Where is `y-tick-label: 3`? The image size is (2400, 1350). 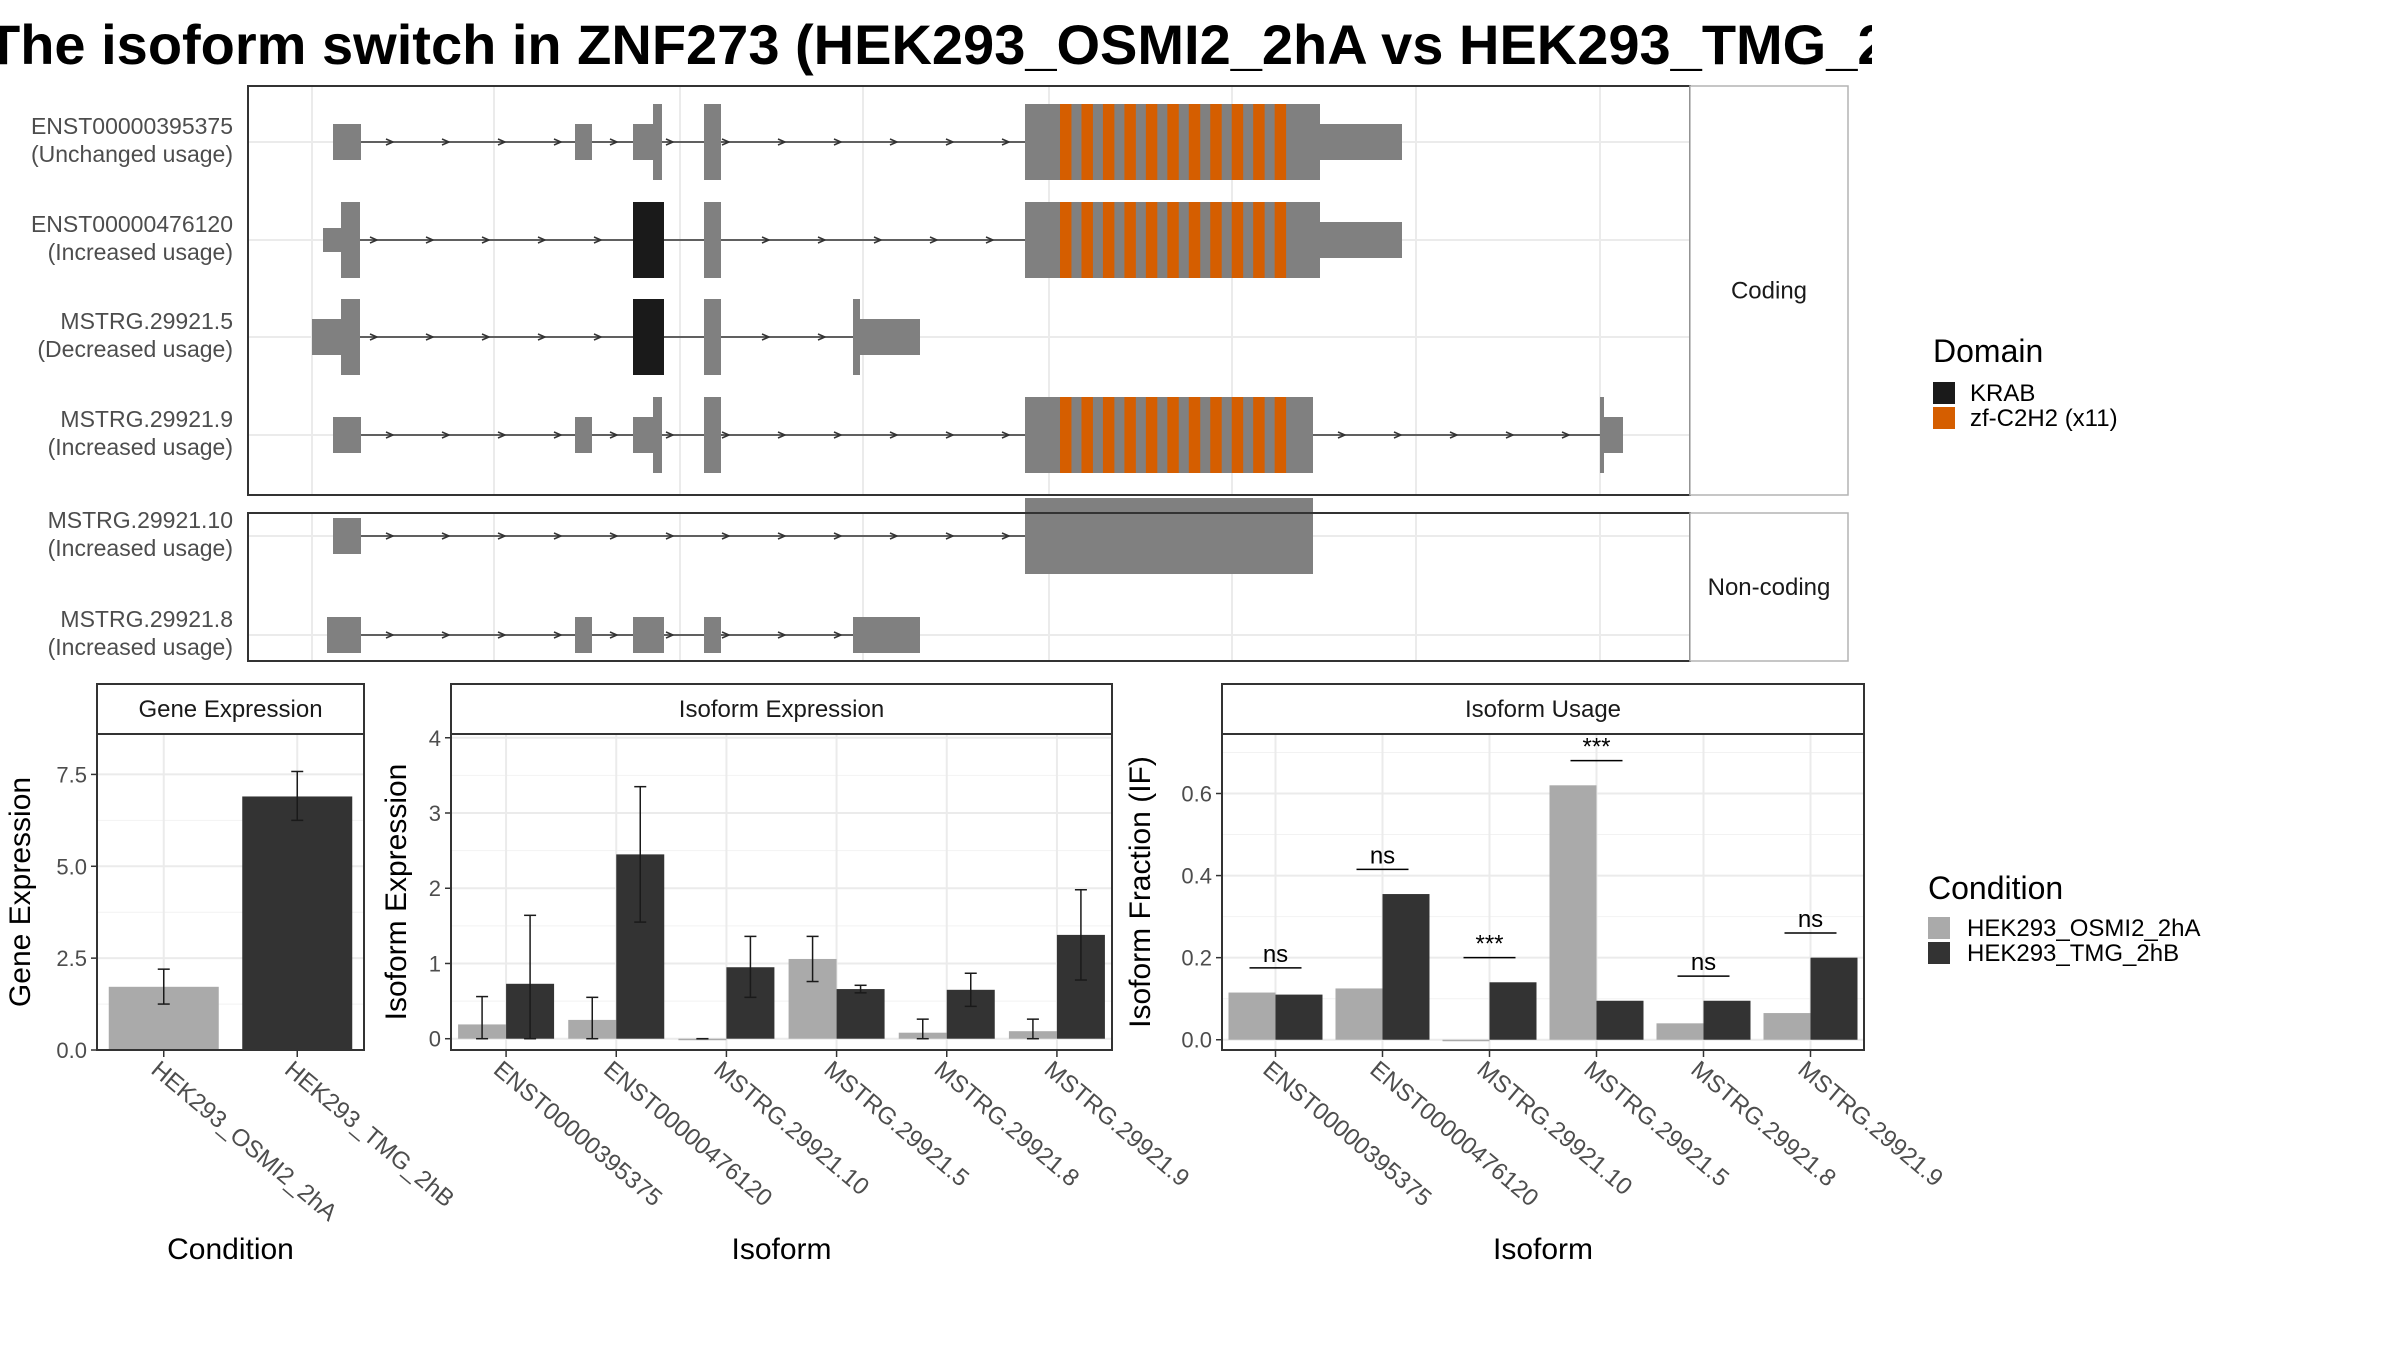 y-tick-label: 3 is located at coordinates (435, 813).